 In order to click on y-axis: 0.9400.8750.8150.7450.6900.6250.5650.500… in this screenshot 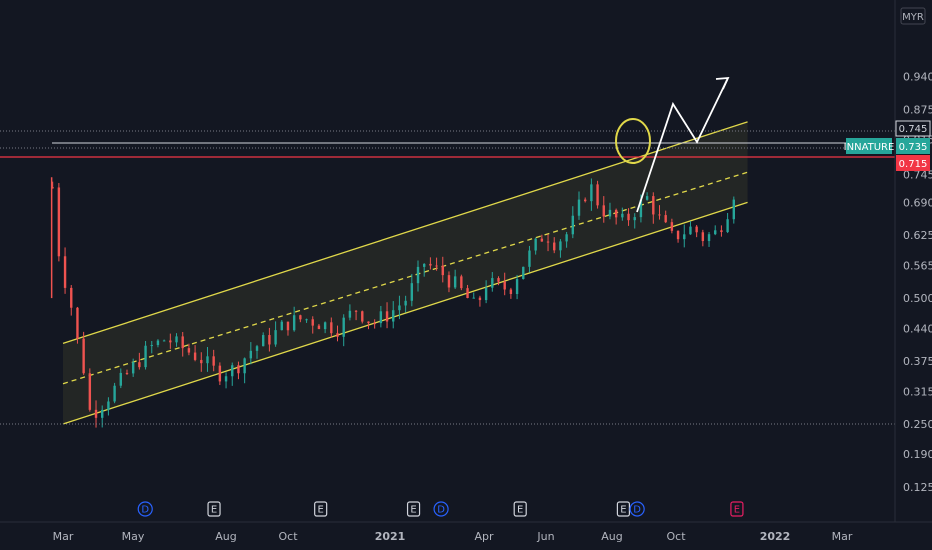, I will do `click(917, 282)`.